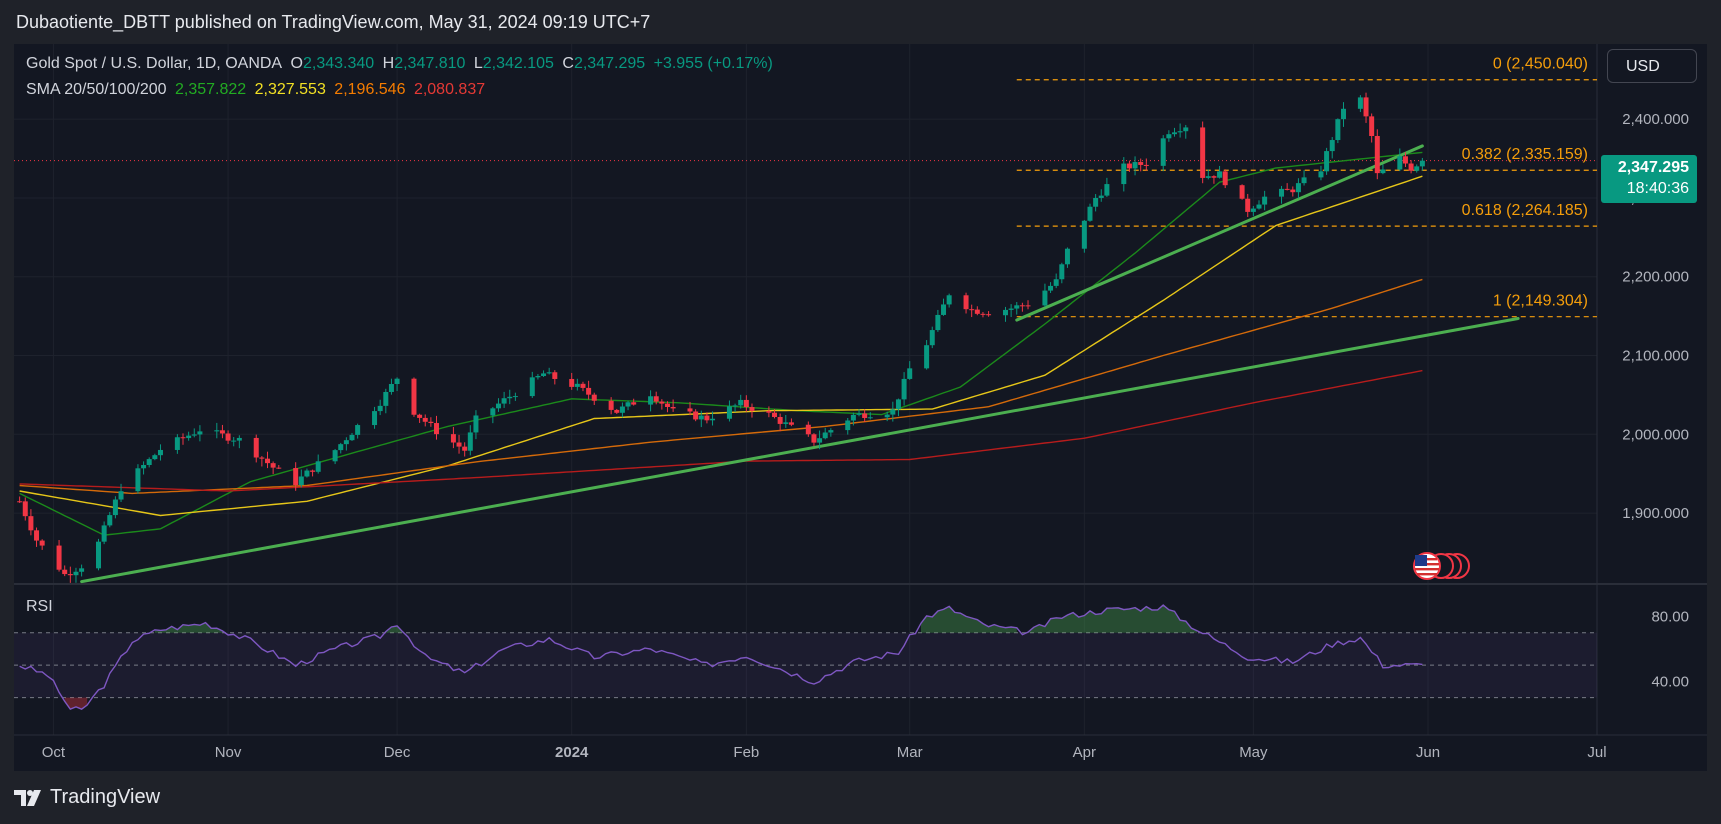 The height and width of the screenshot is (824, 1721). I want to click on x-tick-label: 2024, so click(572, 752).